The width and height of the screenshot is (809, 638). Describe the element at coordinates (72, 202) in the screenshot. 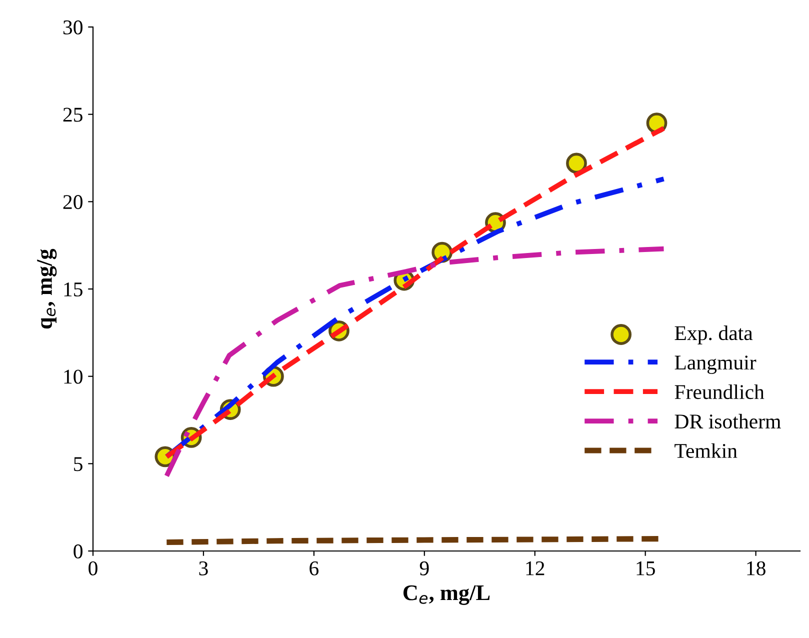

I see `y-tick-label: 20` at that location.